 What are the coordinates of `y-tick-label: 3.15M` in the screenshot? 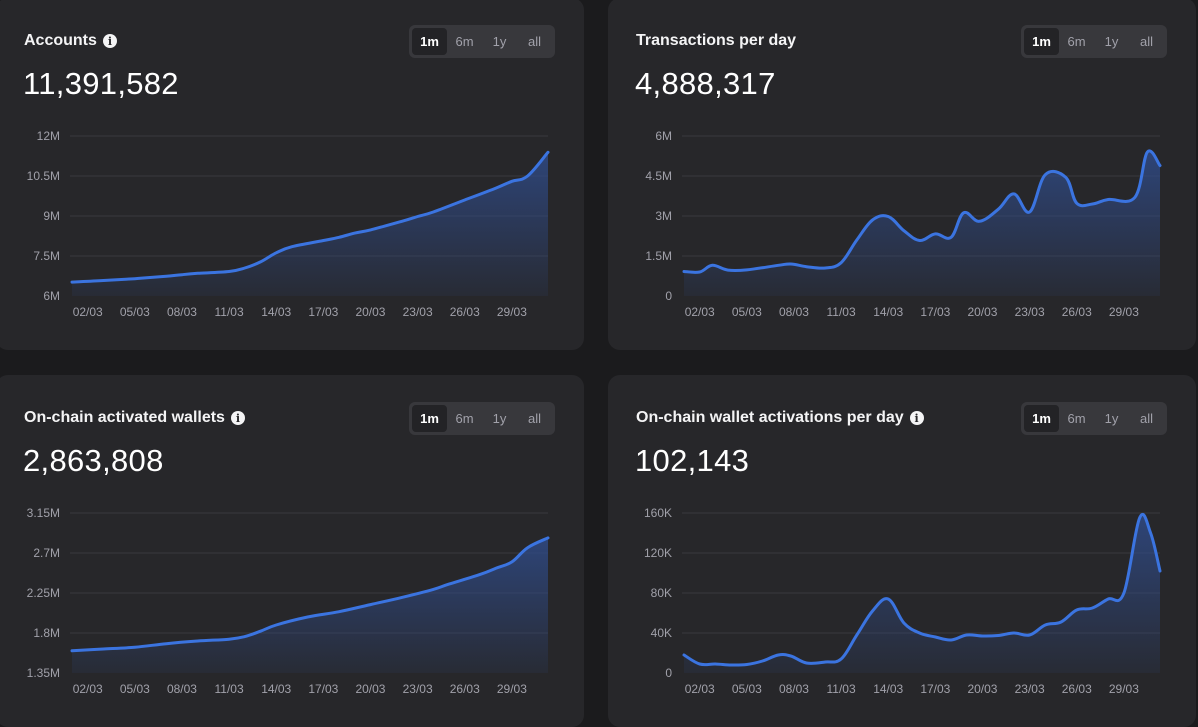 It's located at (43, 513).